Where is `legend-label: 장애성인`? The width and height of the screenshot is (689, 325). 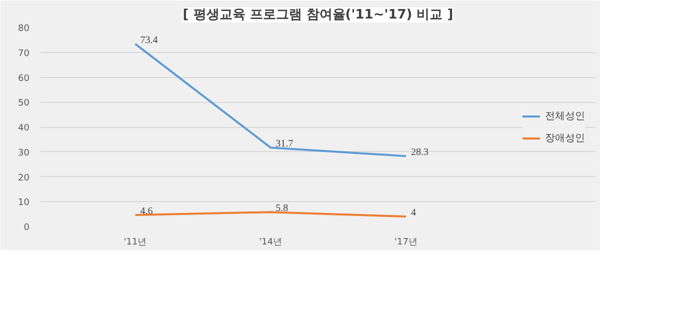
legend-label: 장애성인 is located at coordinates (565, 138).